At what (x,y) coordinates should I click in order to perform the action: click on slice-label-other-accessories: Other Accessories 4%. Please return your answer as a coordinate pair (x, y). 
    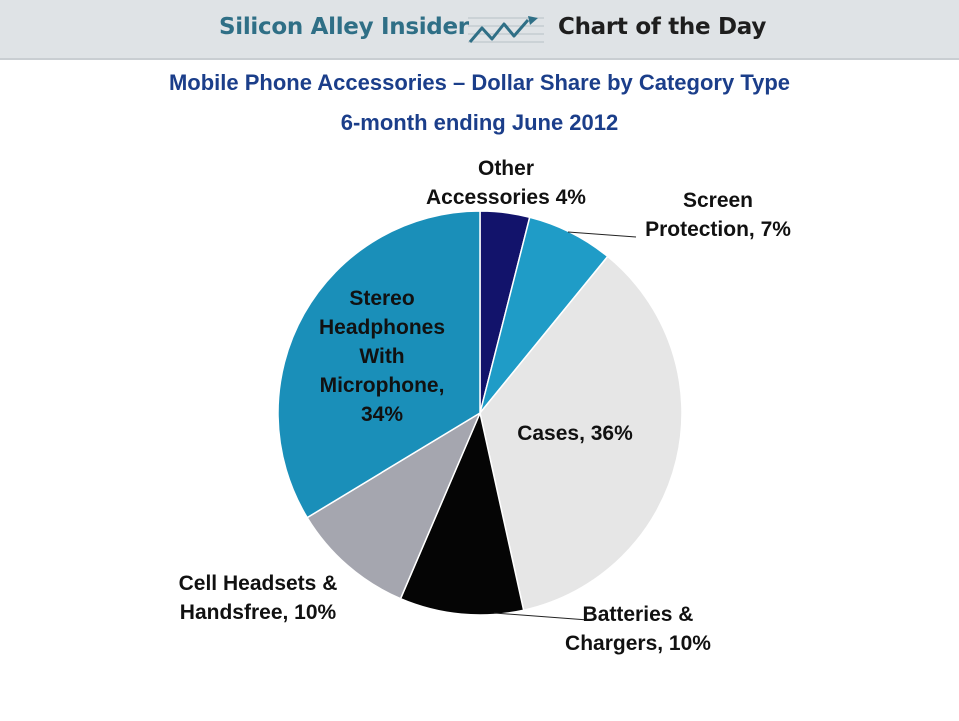
    Looking at the image, I should click on (506, 183).